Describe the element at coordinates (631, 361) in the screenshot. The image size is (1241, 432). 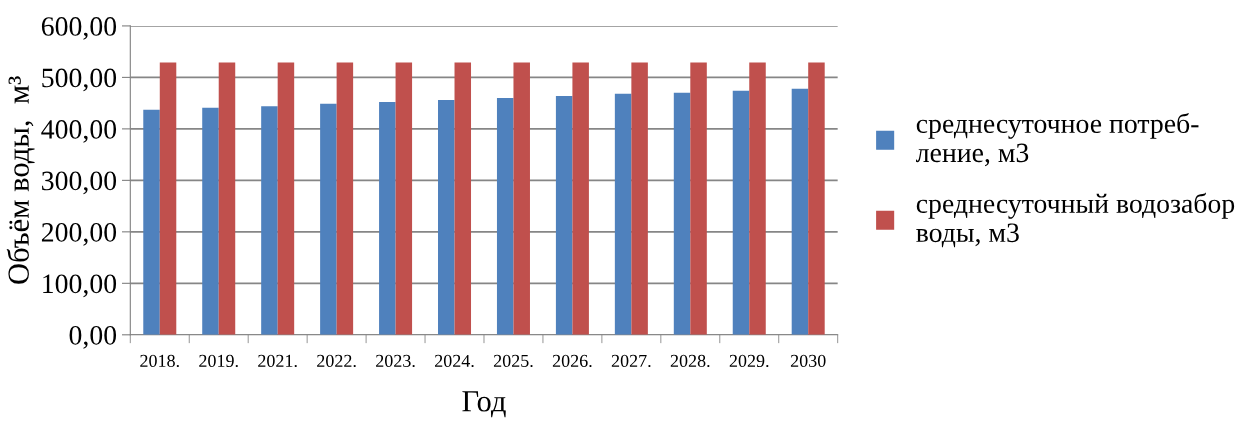
I see `x-tick-label: 2027.` at that location.